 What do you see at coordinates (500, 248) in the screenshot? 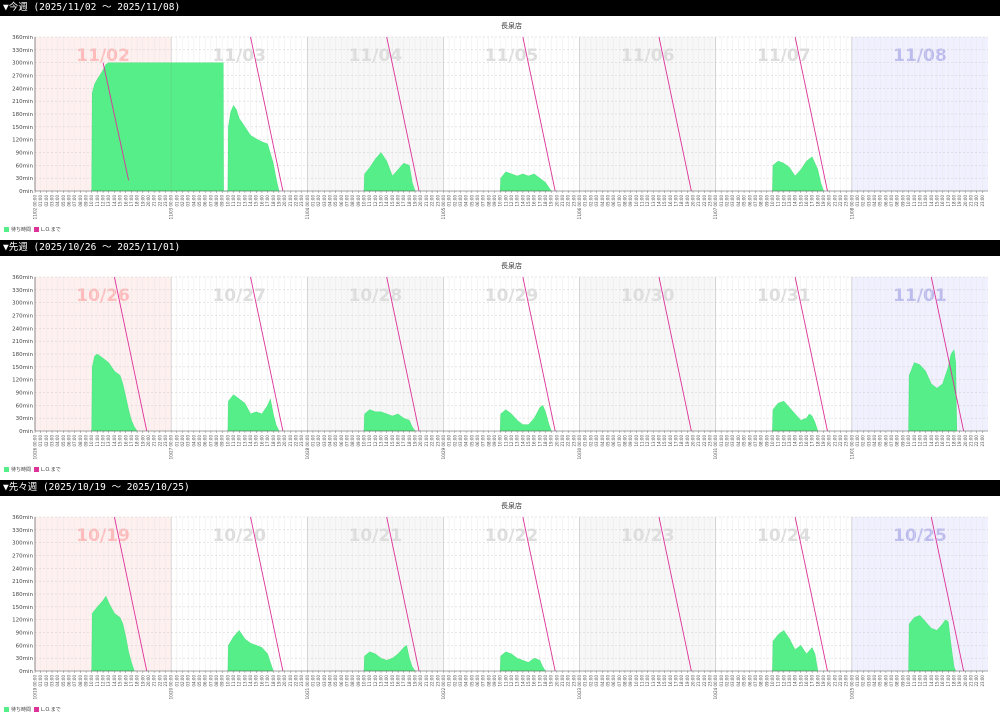
I see `week-header: ▼先週 (2025/10/26 ～ 2025/11/01)` at bounding box center [500, 248].